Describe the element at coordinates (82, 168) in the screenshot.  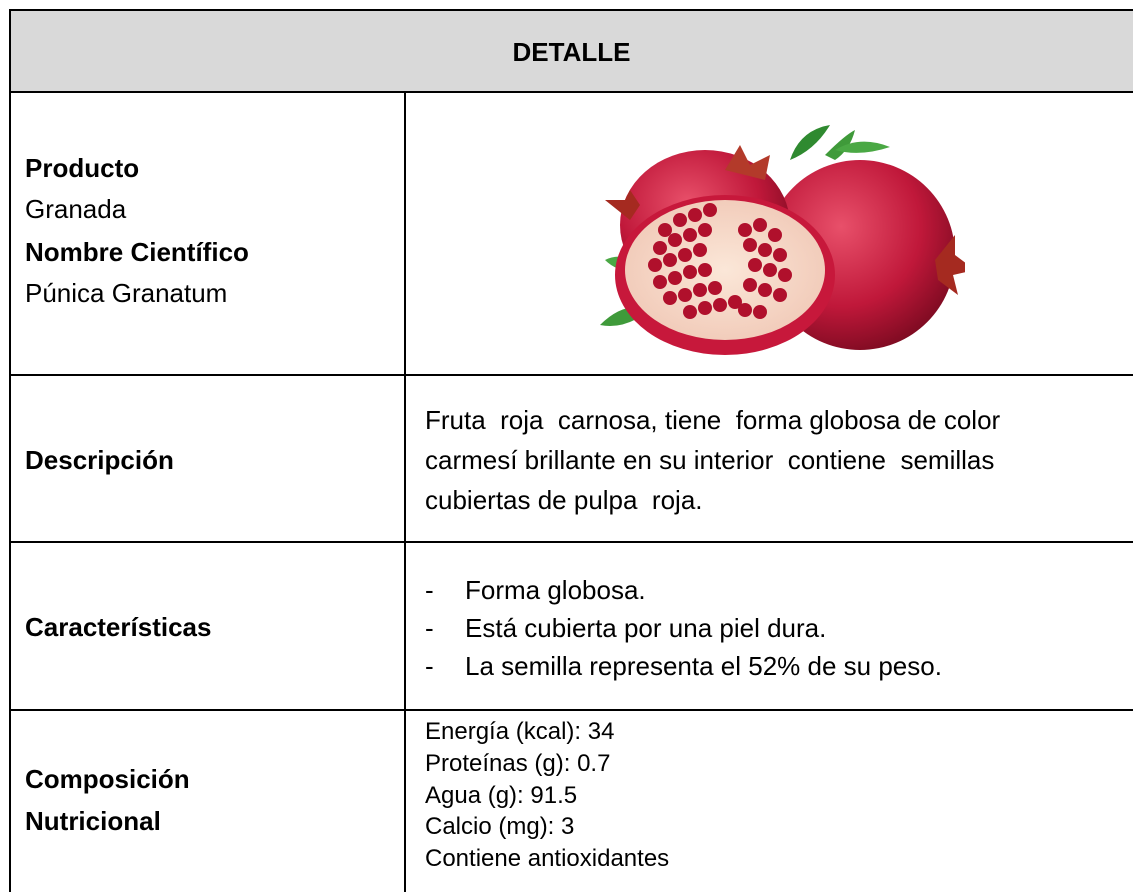
I see `label: Producto` at that location.